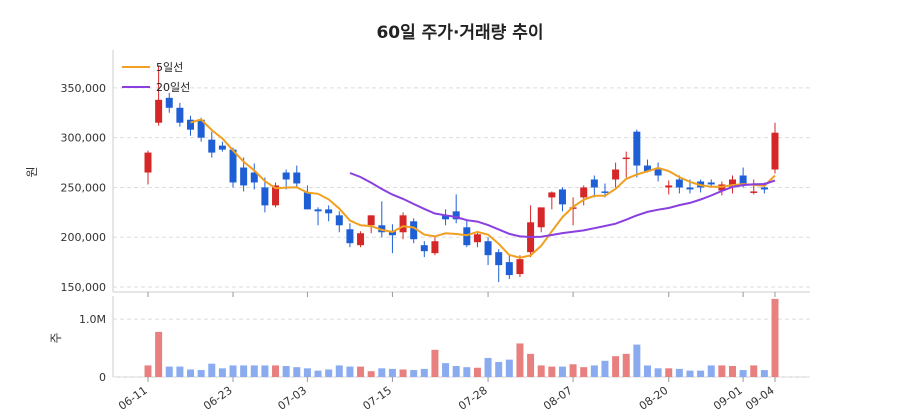 The height and width of the screenshot is (420, 900). I want to click on price-tick-label: 300,000, so click(84, 138).